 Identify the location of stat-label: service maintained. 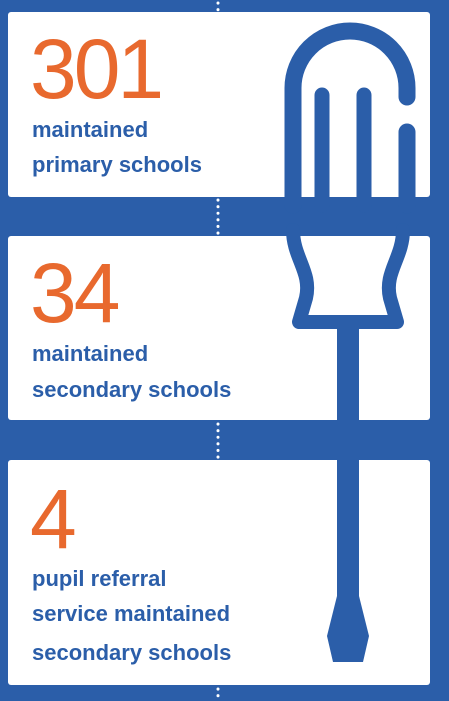
(131, 613).